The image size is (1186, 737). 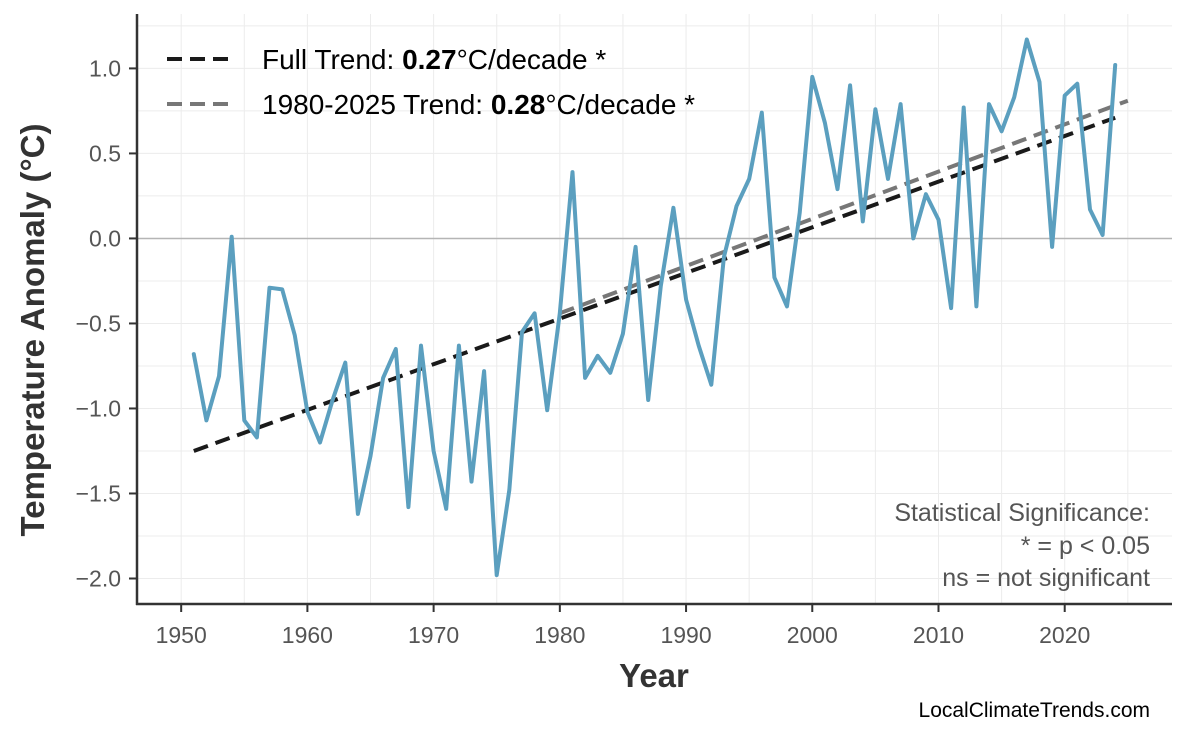 I want to click on x-tick-label: 2000, so click(x=812, y=635).